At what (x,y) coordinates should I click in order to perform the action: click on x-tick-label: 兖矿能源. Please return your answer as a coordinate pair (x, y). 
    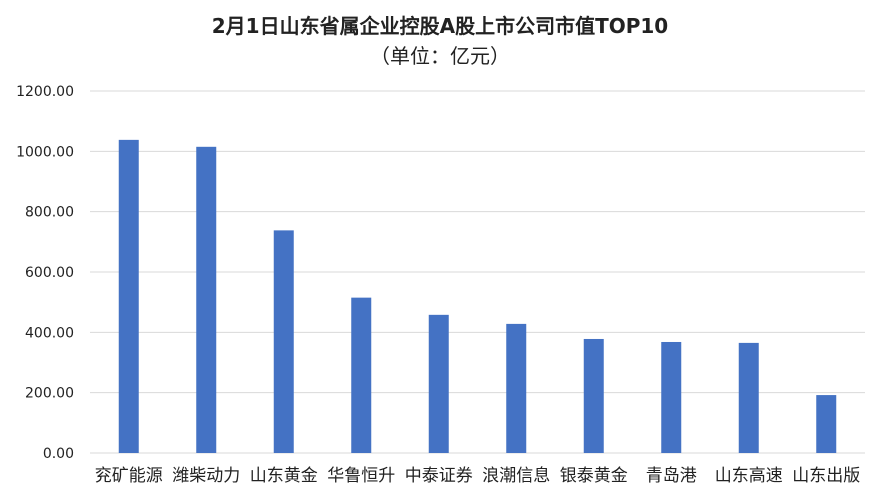
    Looking at the image, I should click on (129, 476).